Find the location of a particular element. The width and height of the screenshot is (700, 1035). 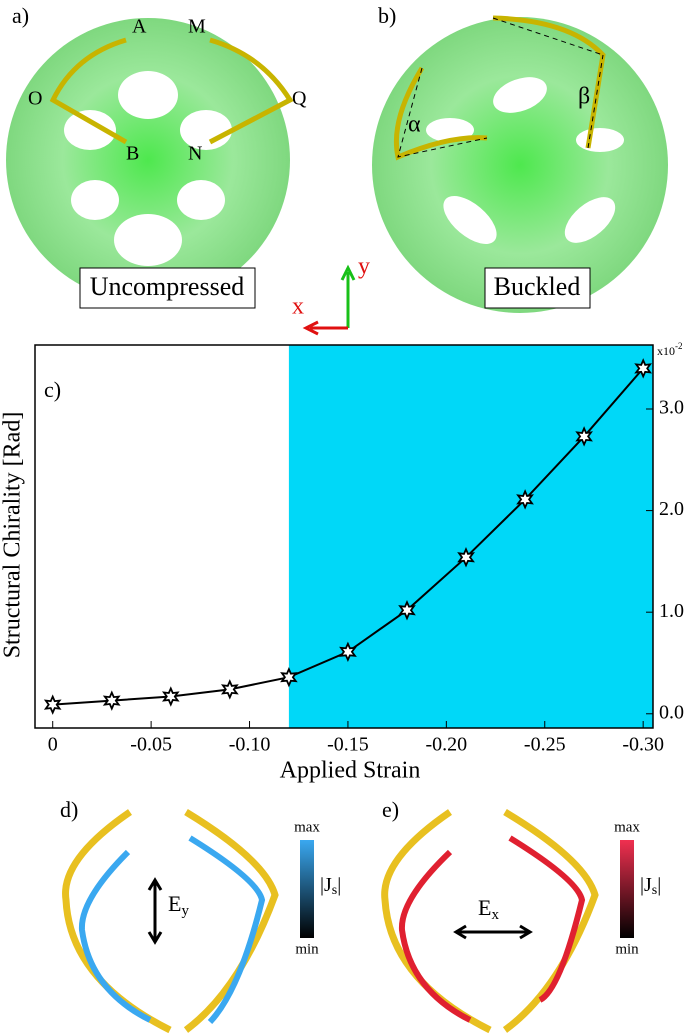

field-sub: x is located at coordinates (495, 915).